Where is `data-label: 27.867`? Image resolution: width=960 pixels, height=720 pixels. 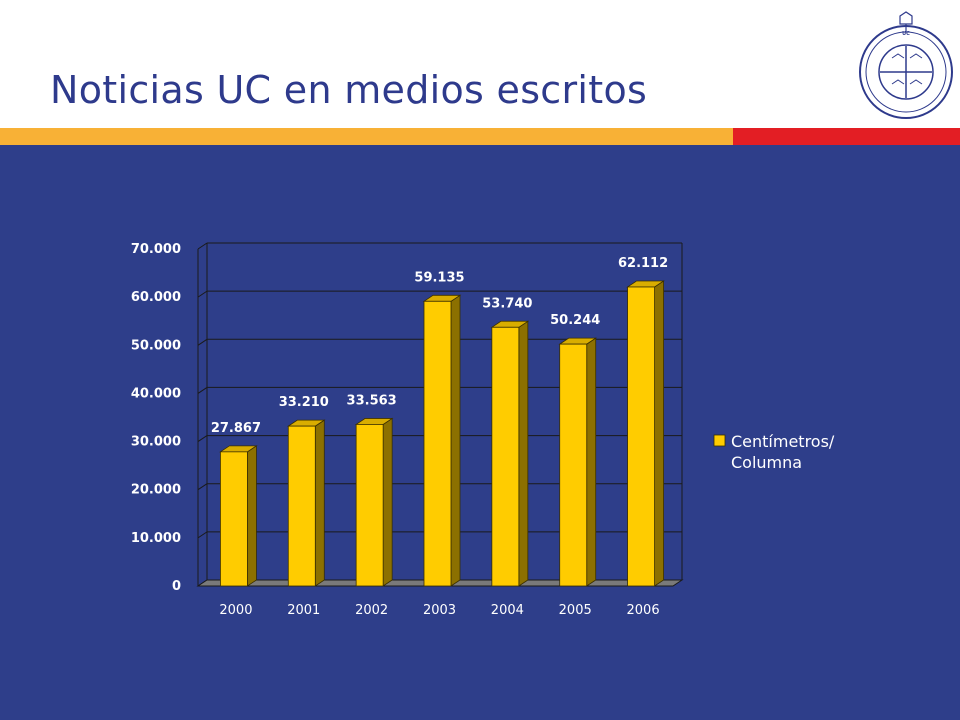 data-label: 27.867 is located at coordinates (236, 428).